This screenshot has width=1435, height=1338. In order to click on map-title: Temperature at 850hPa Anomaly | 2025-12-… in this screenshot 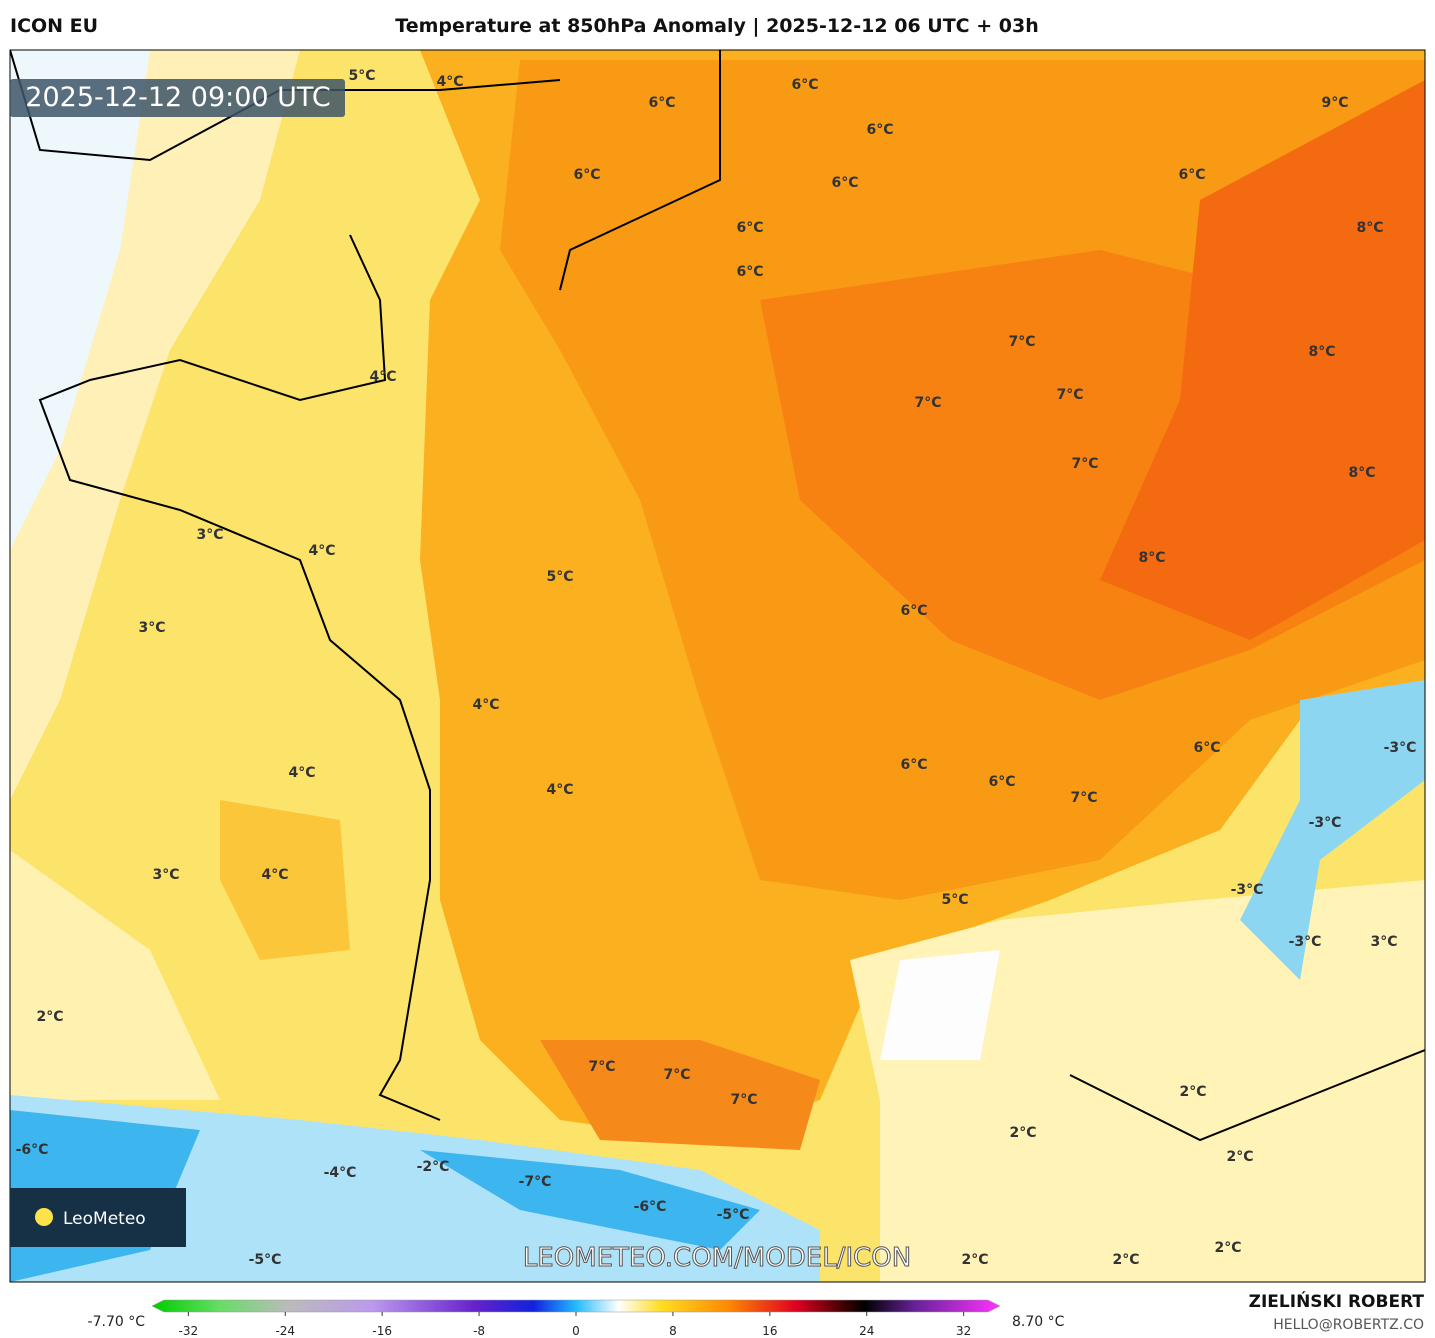, I will do `click(716, 26)`.